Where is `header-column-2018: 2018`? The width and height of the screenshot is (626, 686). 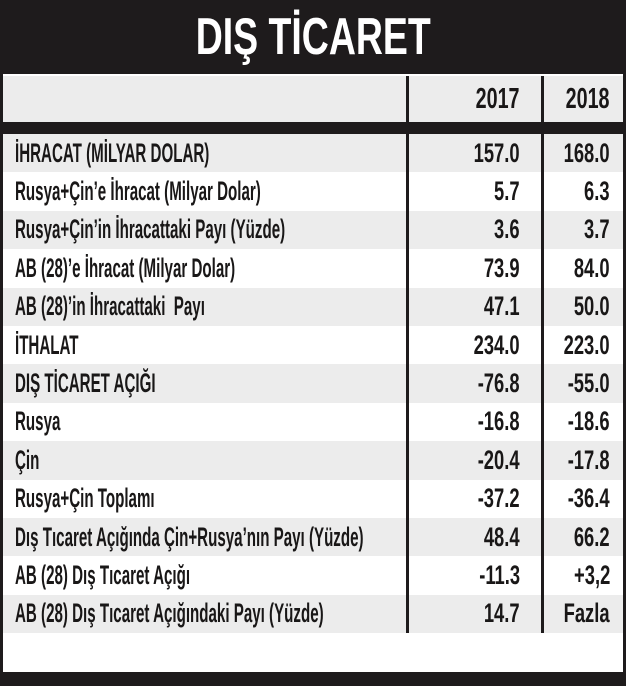 header-column-2018: 2018 is located at coordinates (582, 99).